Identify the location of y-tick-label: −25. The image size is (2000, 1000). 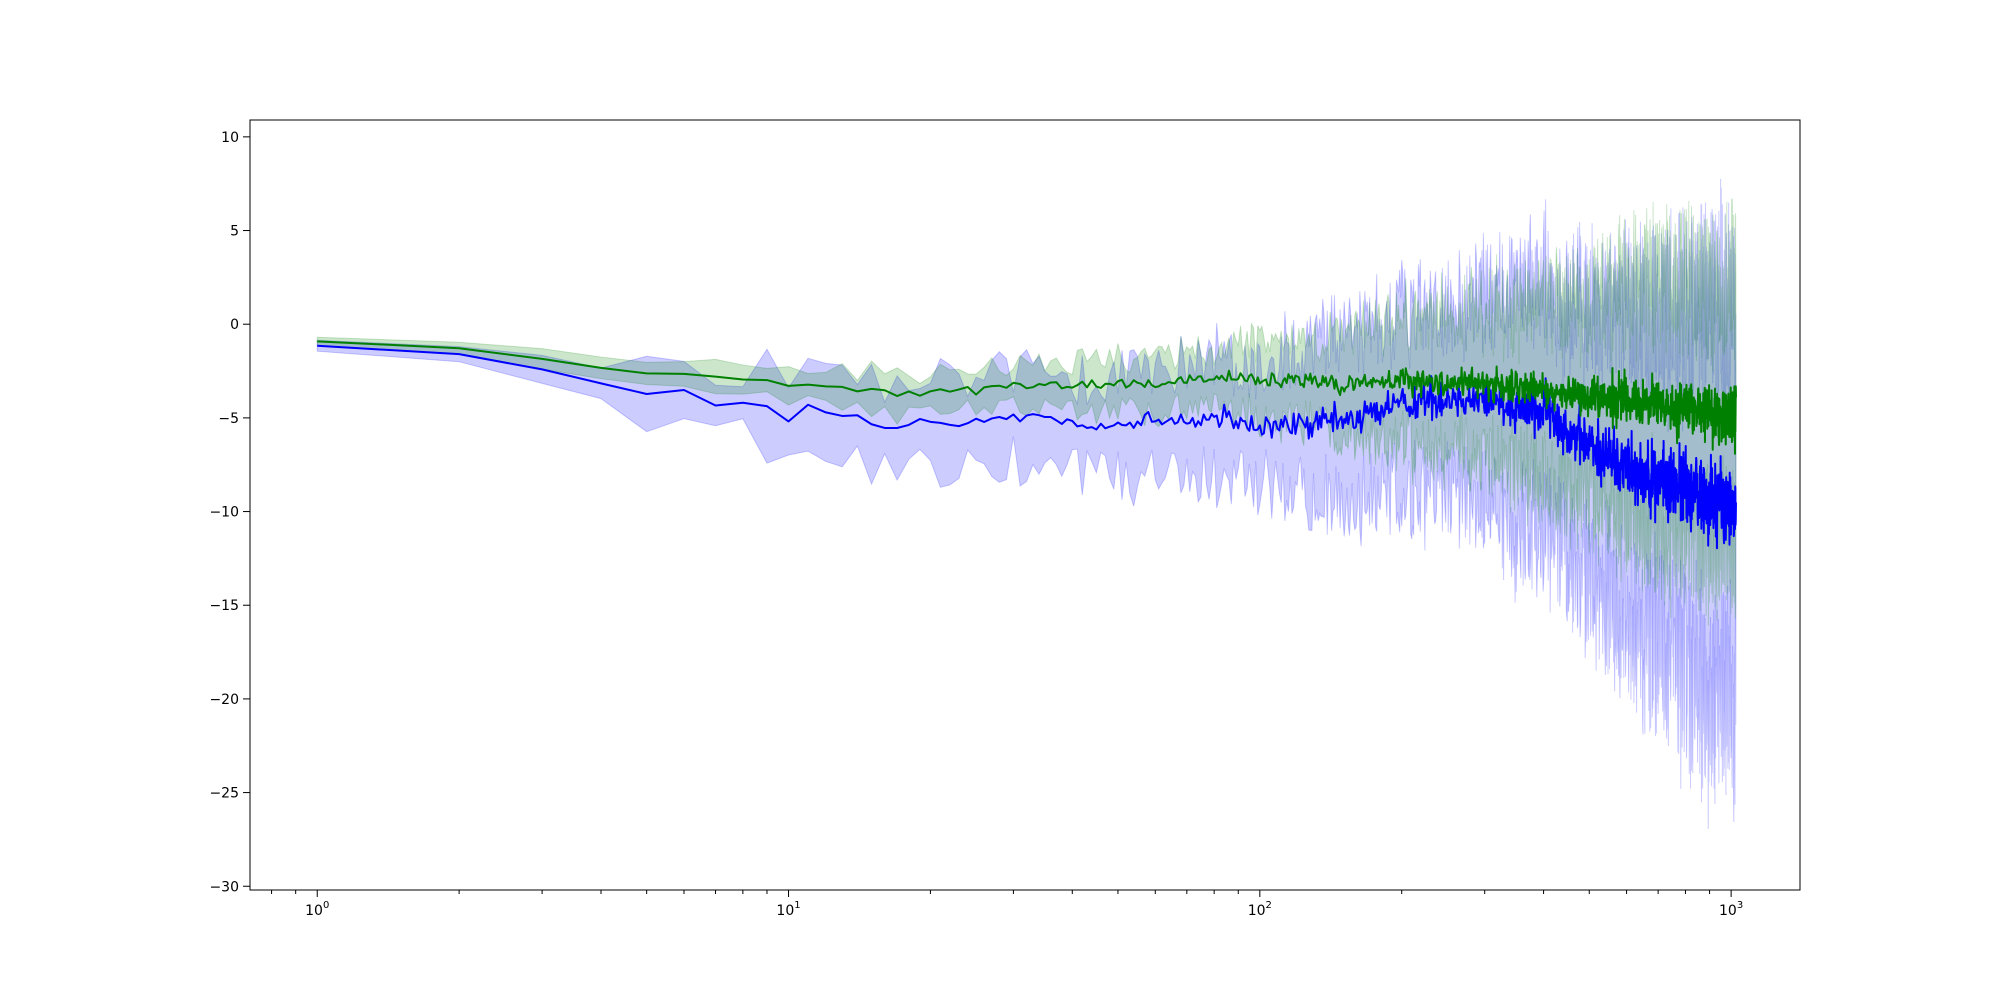
(224, 794).